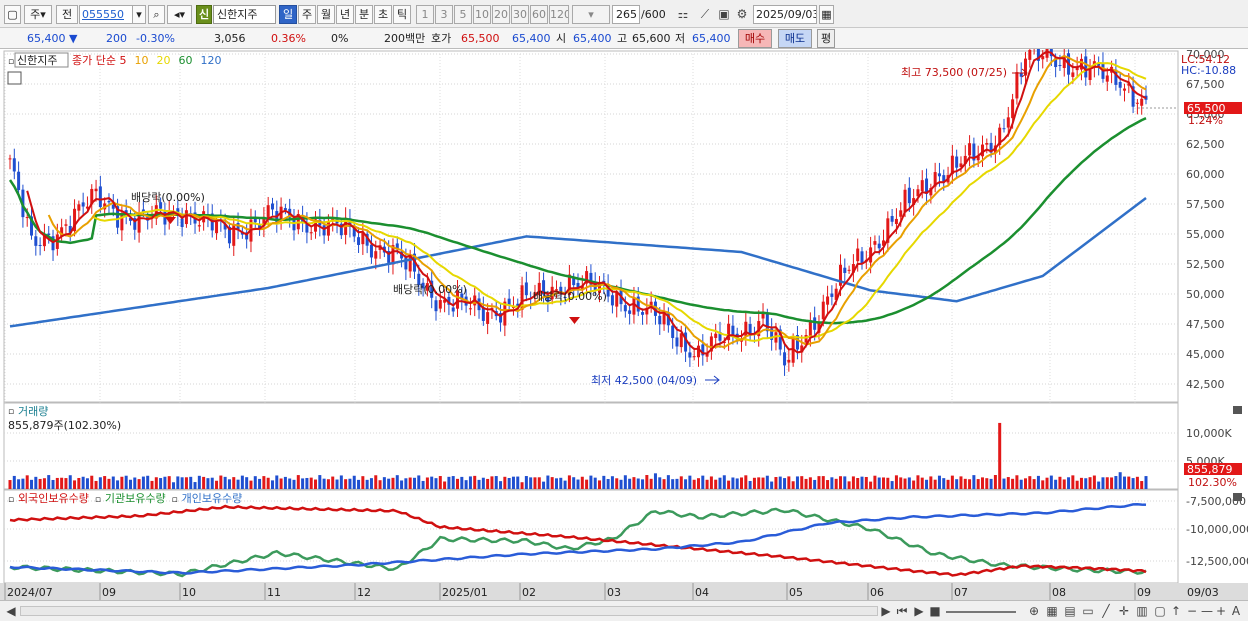  What do you see at coordinates (1142, 611) in the screenshot?
I see `layout-icon: ▥` at bounding box center [1142, 611].